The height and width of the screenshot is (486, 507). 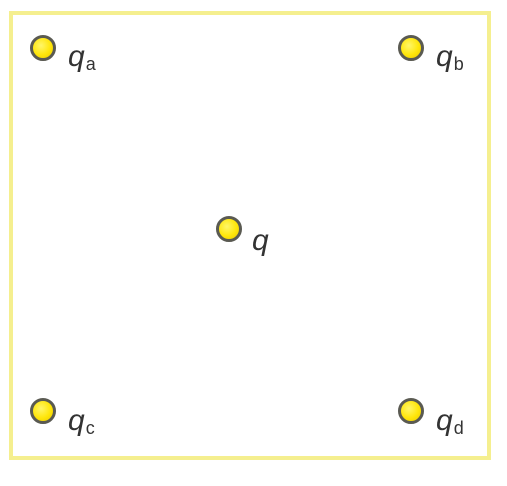 I want to click on charge-a-subscript: a, so click(x=90, y=64).